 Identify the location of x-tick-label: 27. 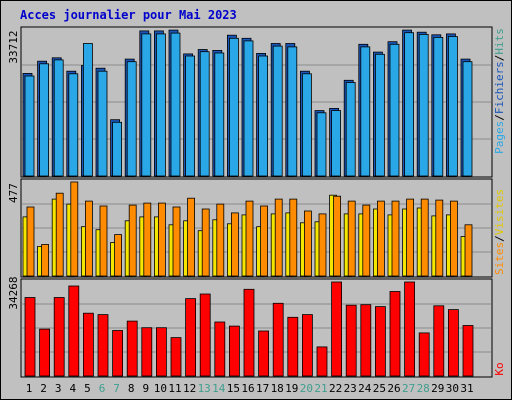
(408, 388).